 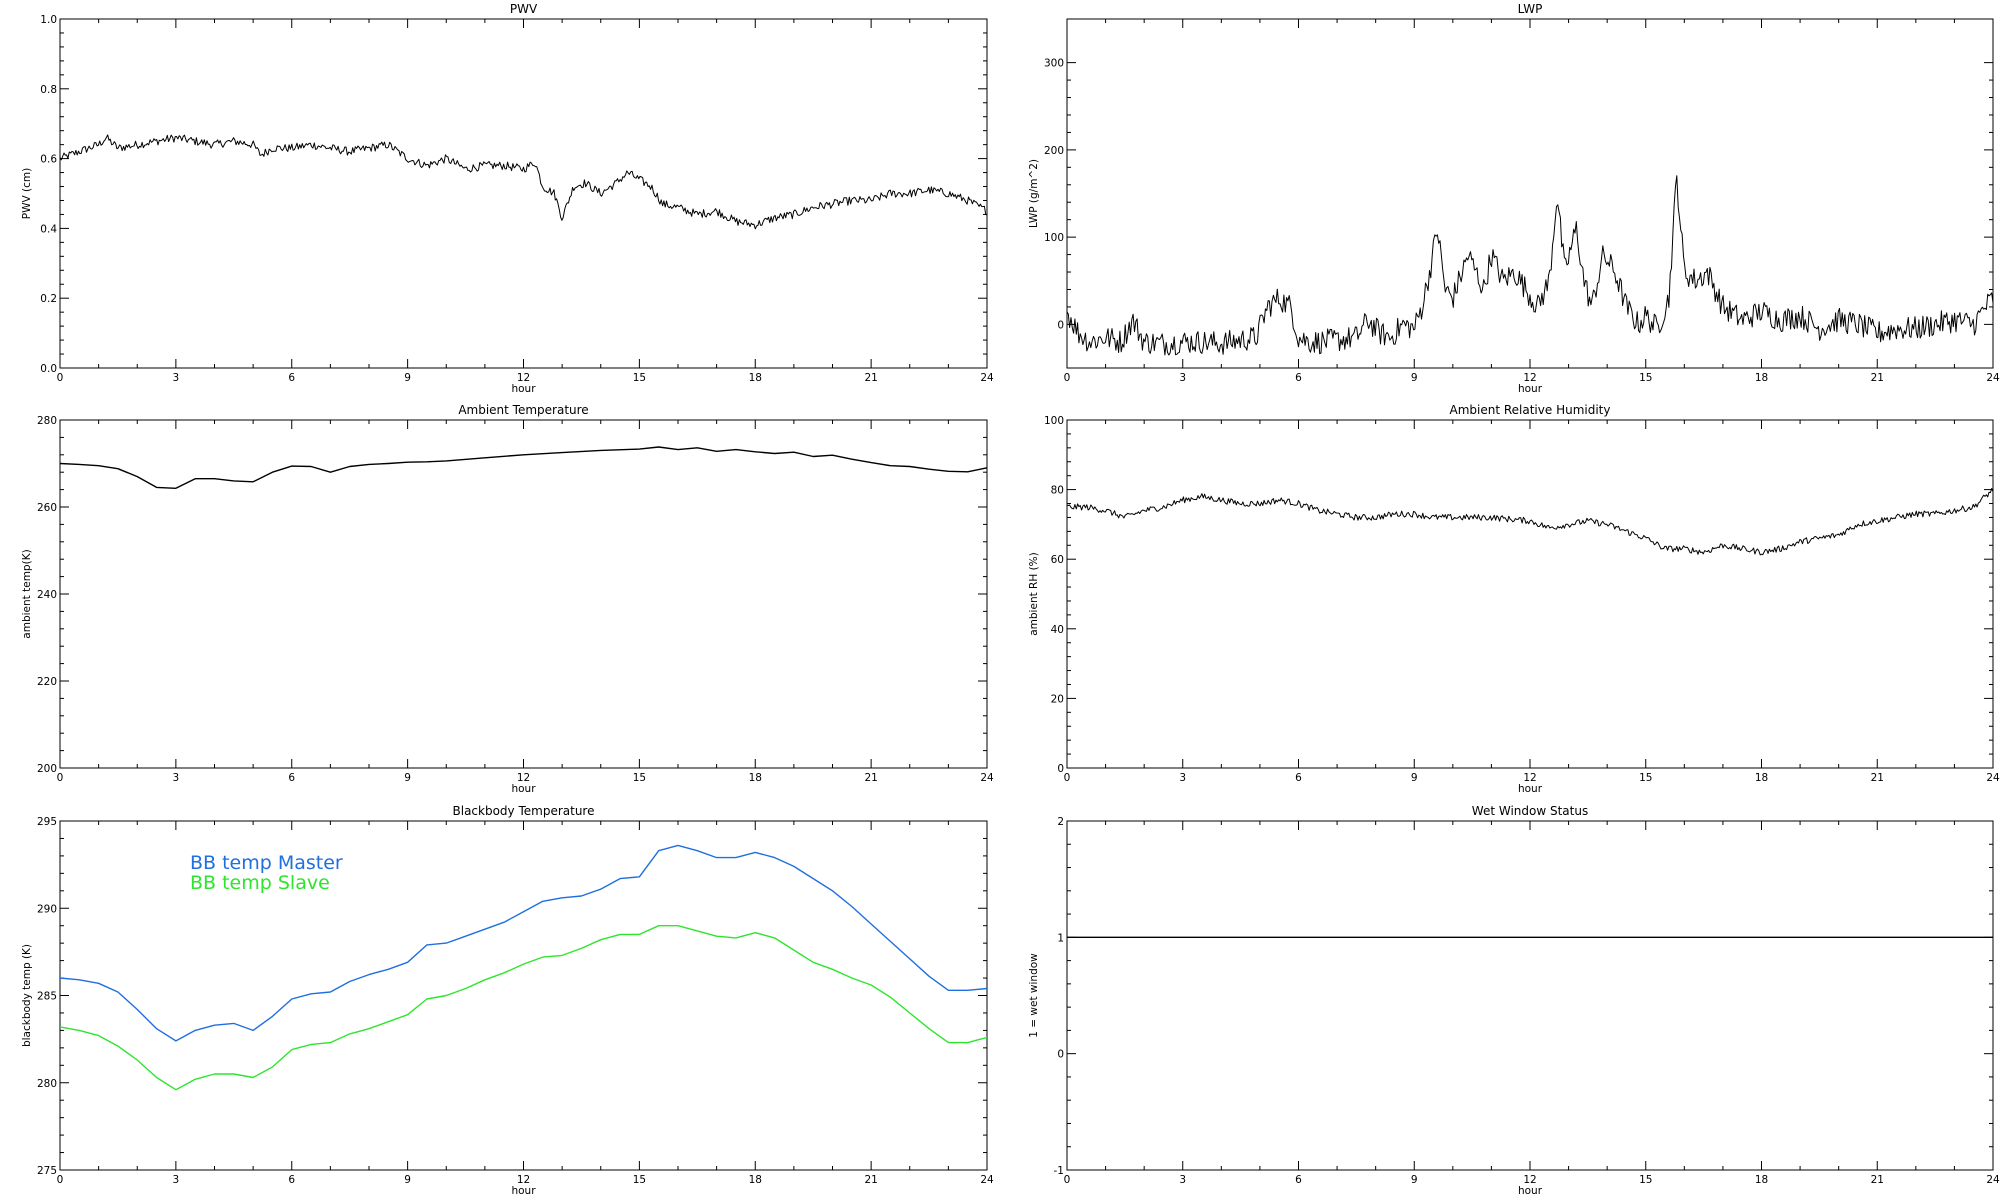 What do you see at coordinates (1034, 995) in the screenshot?
I see `y-axis-label: 1 = wet window` at bounding box center [1034, 995].